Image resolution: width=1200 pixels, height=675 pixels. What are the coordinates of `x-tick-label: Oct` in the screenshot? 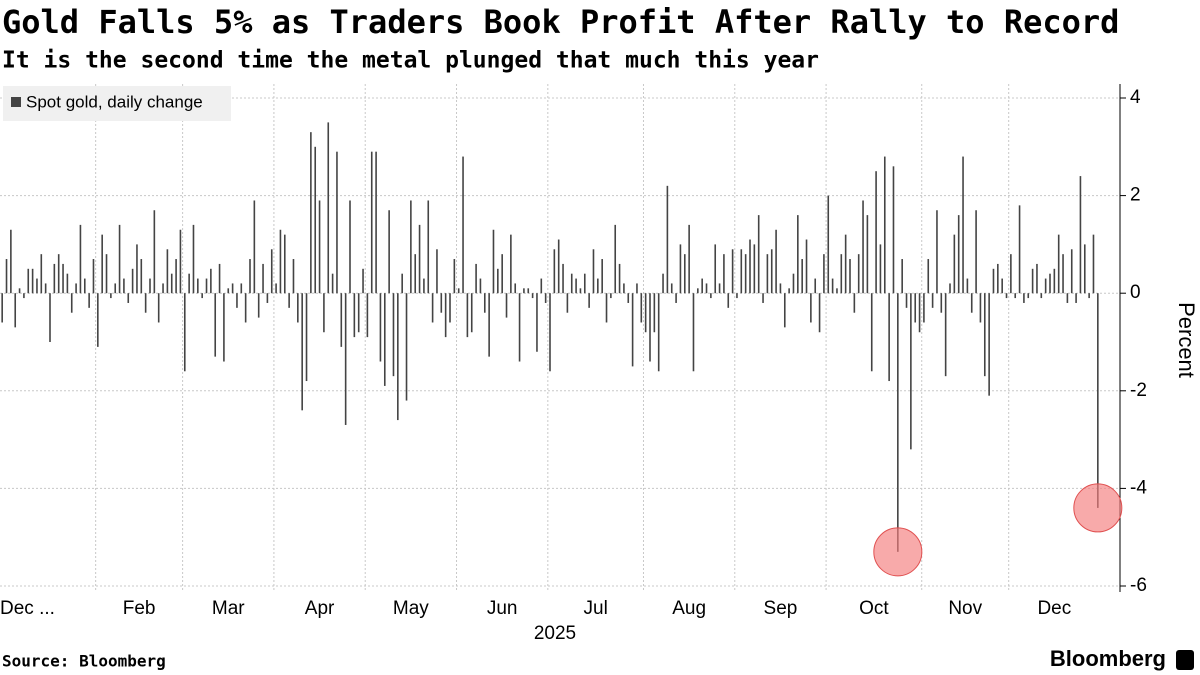 It's located at (874, 608).